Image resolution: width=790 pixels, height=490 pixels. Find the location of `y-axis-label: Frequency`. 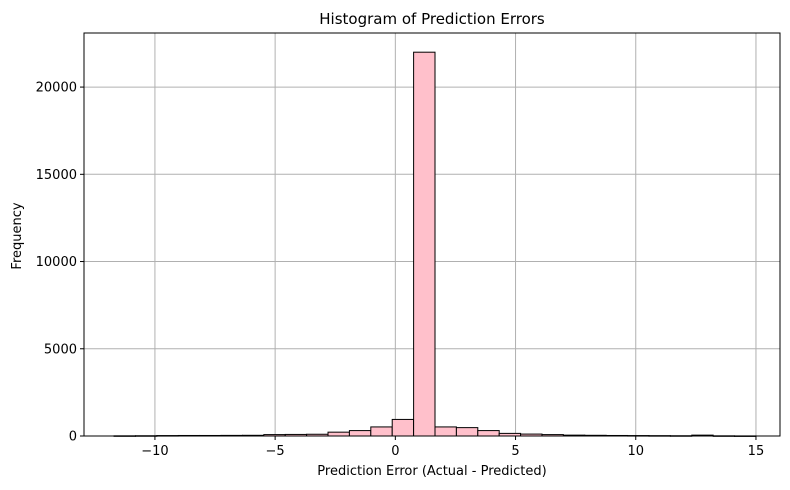

y-axis-label: Frequency is located at coordinates (17, 235).